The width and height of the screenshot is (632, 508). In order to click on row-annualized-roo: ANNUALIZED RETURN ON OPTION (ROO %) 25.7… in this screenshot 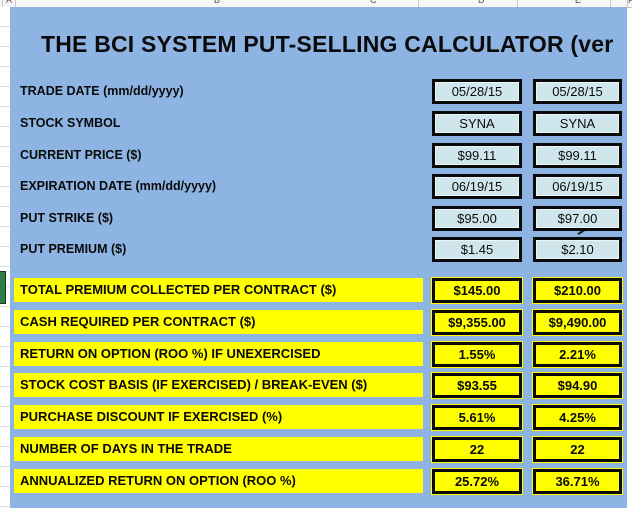, I will do `click(316, 481)`.